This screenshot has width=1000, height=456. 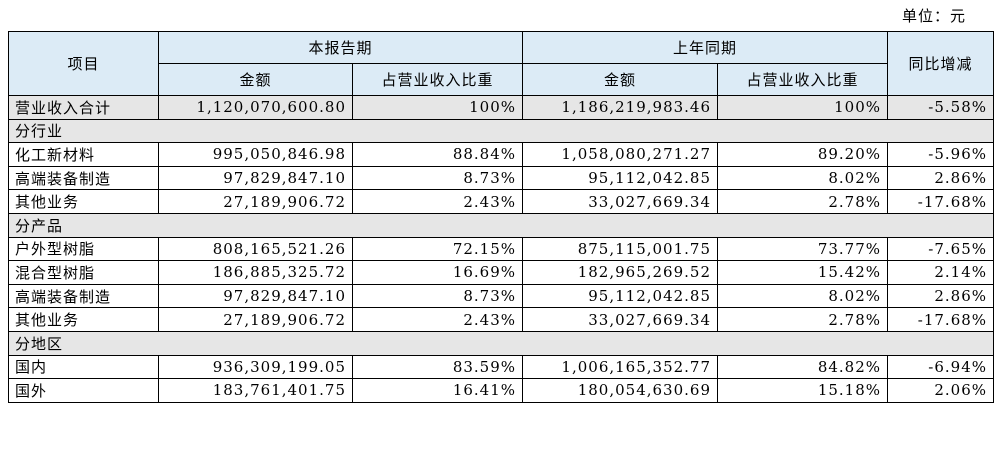 What do you see at coordinates (620, 272) in the screenshot?
I see `prior-amount: 182,965,269.52` at bounding box center [620, 272].